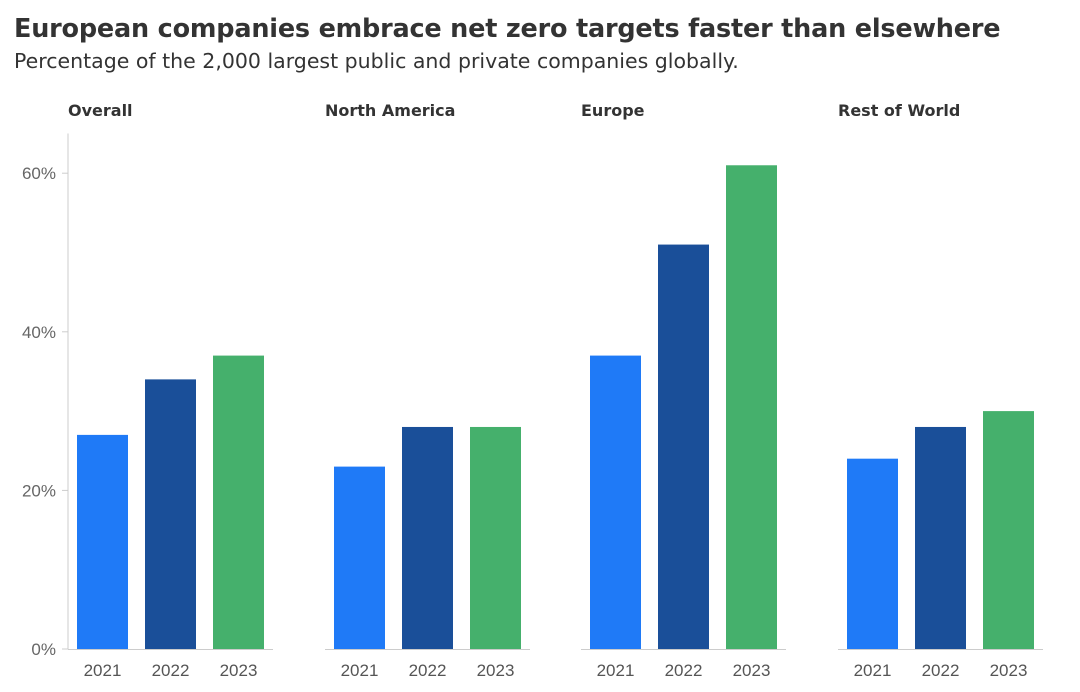 The image size is (1080, 692). Describe the element at coordinates (39, 332) in the screenshot. I see `y-tick-label: 40%` at that location.